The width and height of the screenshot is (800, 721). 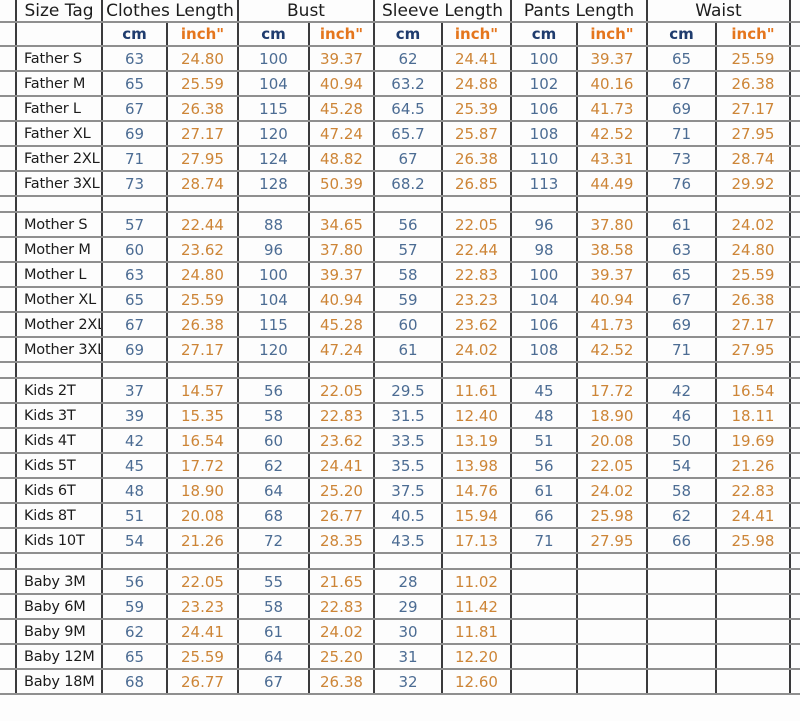 What do you see at coordinates (342, 349) in the screenshot?
I see `inch-value-cell: 47.24` at bounding box center [342, 349].